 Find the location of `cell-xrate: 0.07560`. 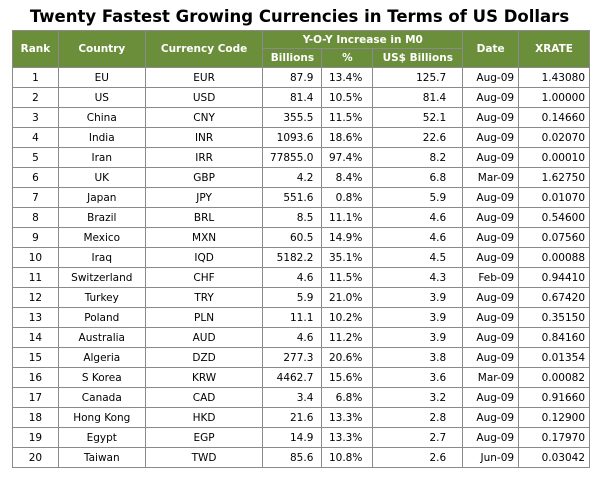

cell-xrate: 0.07560 is located at coordinates (554, 237).